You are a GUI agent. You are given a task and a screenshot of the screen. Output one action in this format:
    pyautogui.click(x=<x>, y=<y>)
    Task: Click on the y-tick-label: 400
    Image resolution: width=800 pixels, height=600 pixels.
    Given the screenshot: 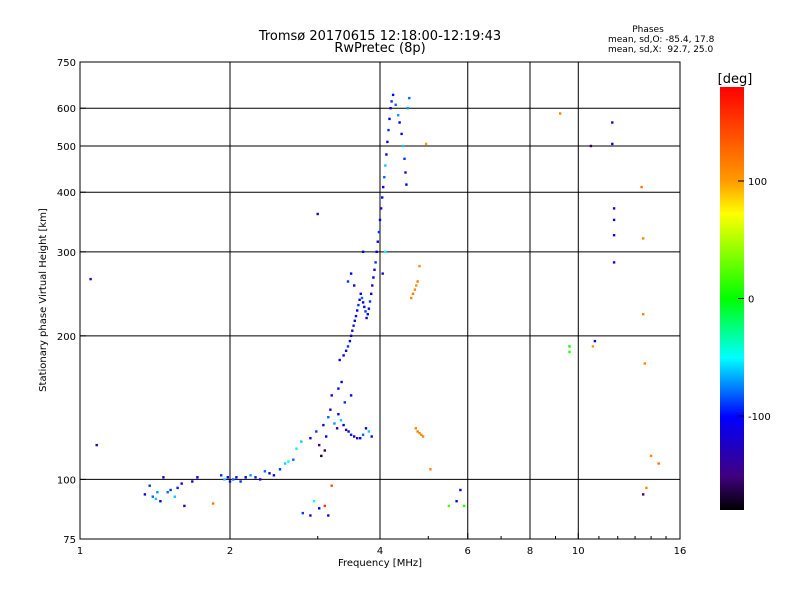 What is the action you would take?
    pyautogui.click(x=66, y=193)
    